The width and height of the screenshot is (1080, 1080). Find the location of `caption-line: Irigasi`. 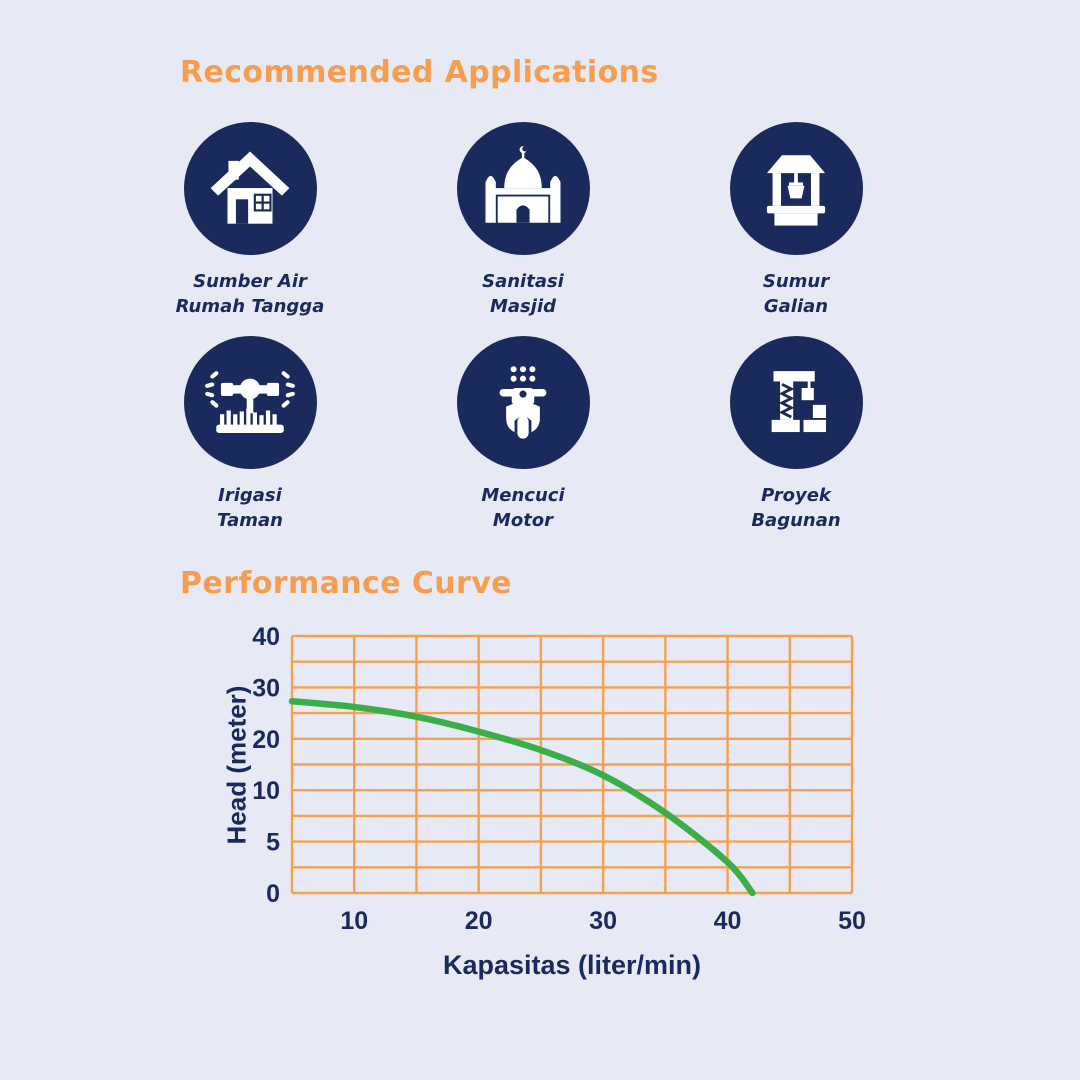

caption-line: Irigasi is located at coordinates (250, 495).